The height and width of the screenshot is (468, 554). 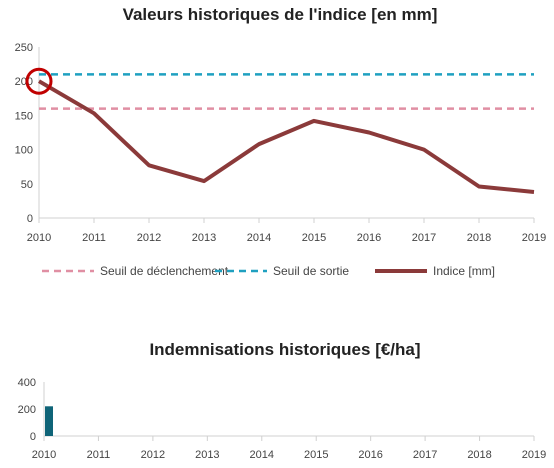 I want to click on y-tick-label: 250, so click(x=24, y=48).